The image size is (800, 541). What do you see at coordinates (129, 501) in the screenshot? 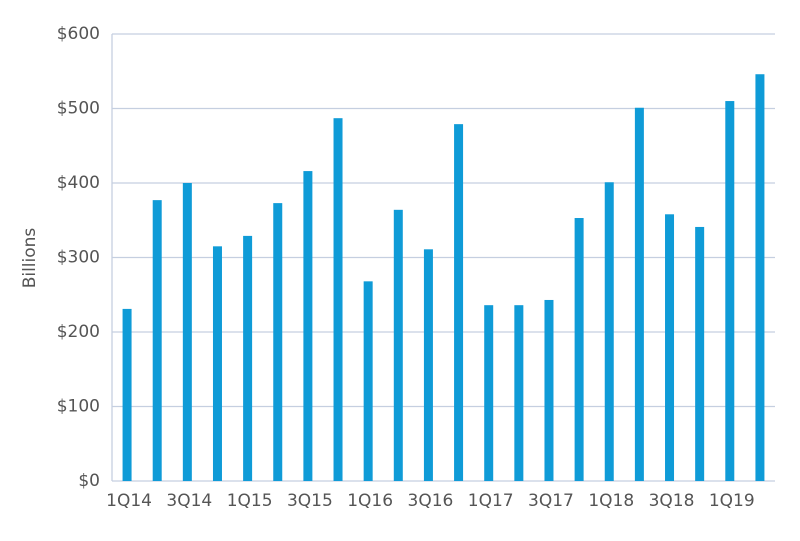
I see `x-tick-label: 1Q14` at bounding box center [129, 501].